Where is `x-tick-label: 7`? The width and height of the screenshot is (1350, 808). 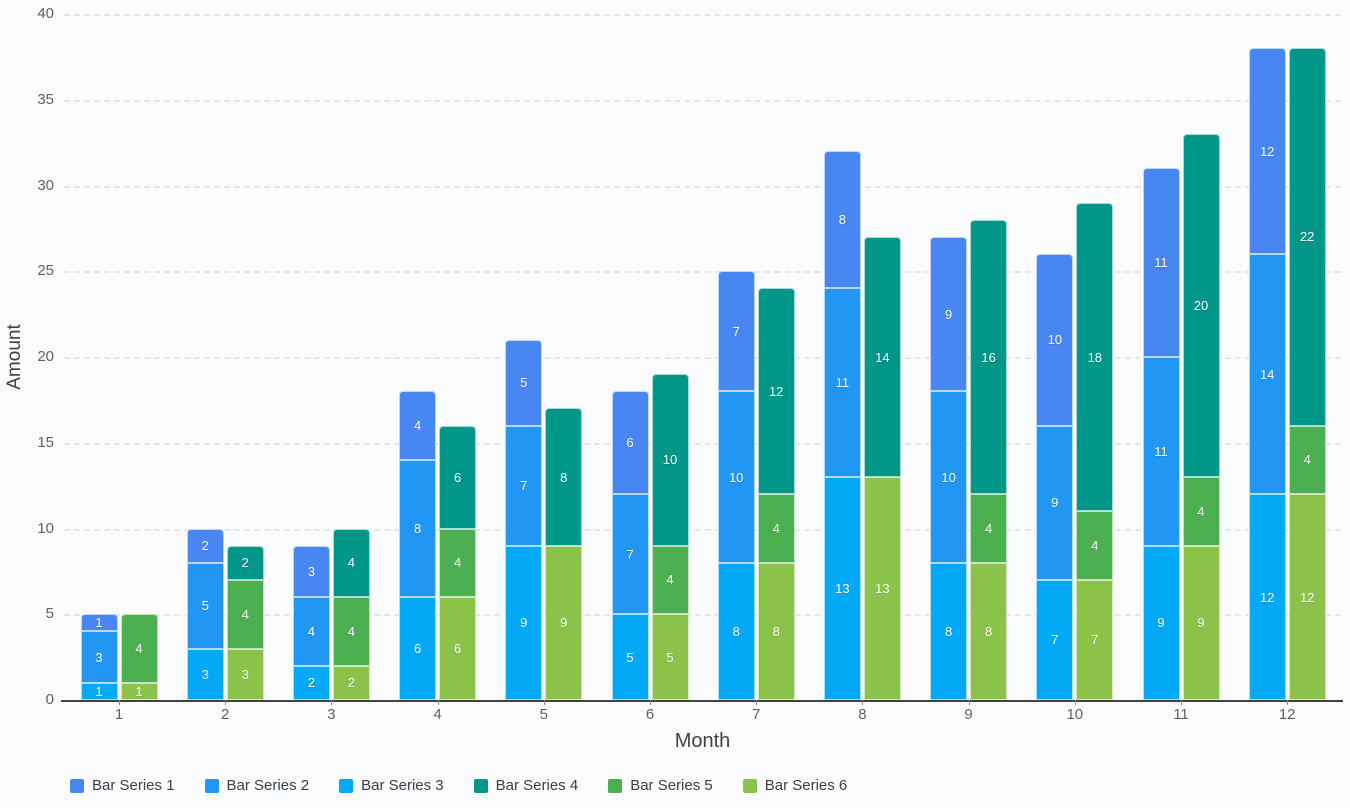
x-tick-label: 7 is located at coordinates (756, 714).